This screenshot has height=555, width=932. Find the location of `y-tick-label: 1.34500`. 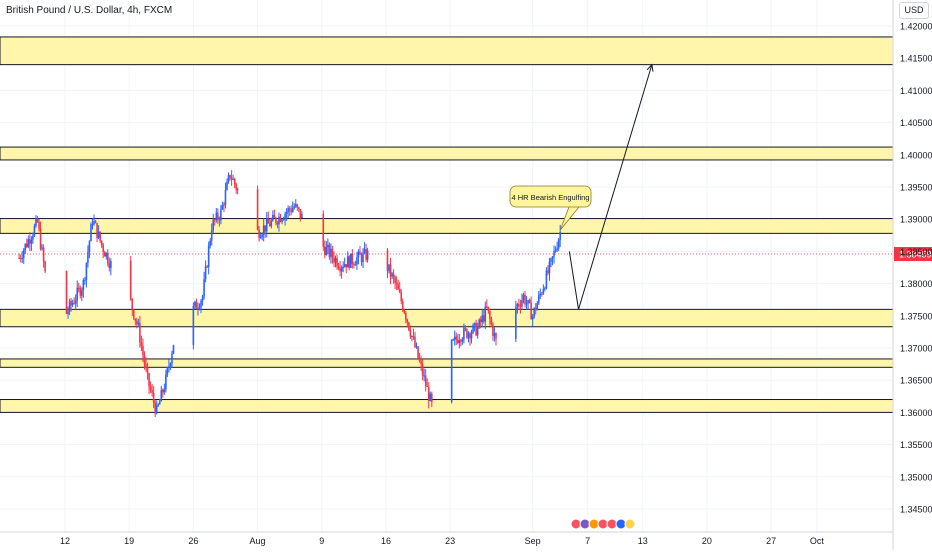

y-tick-label: 1.34500 is located at coordinates (916, 510).